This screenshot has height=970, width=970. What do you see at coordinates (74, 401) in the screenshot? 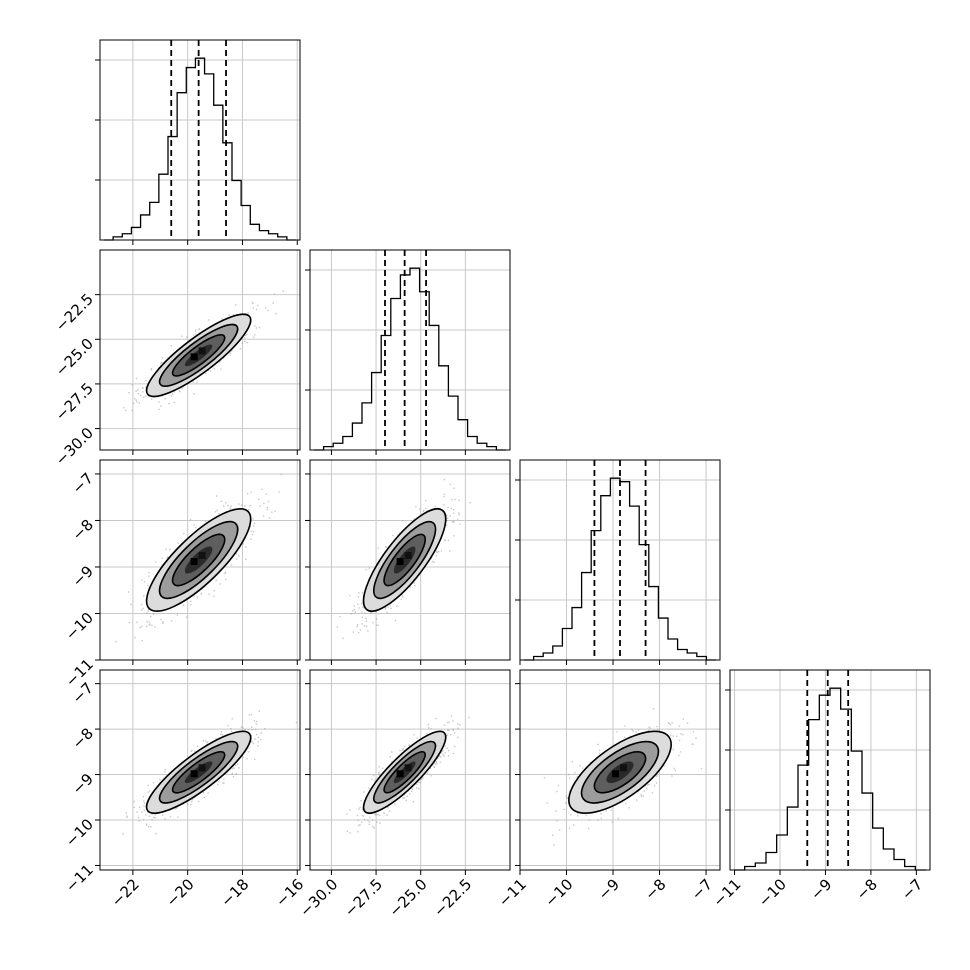
I see `y-tick-label: −27.5` at bounding box center [74, 401].